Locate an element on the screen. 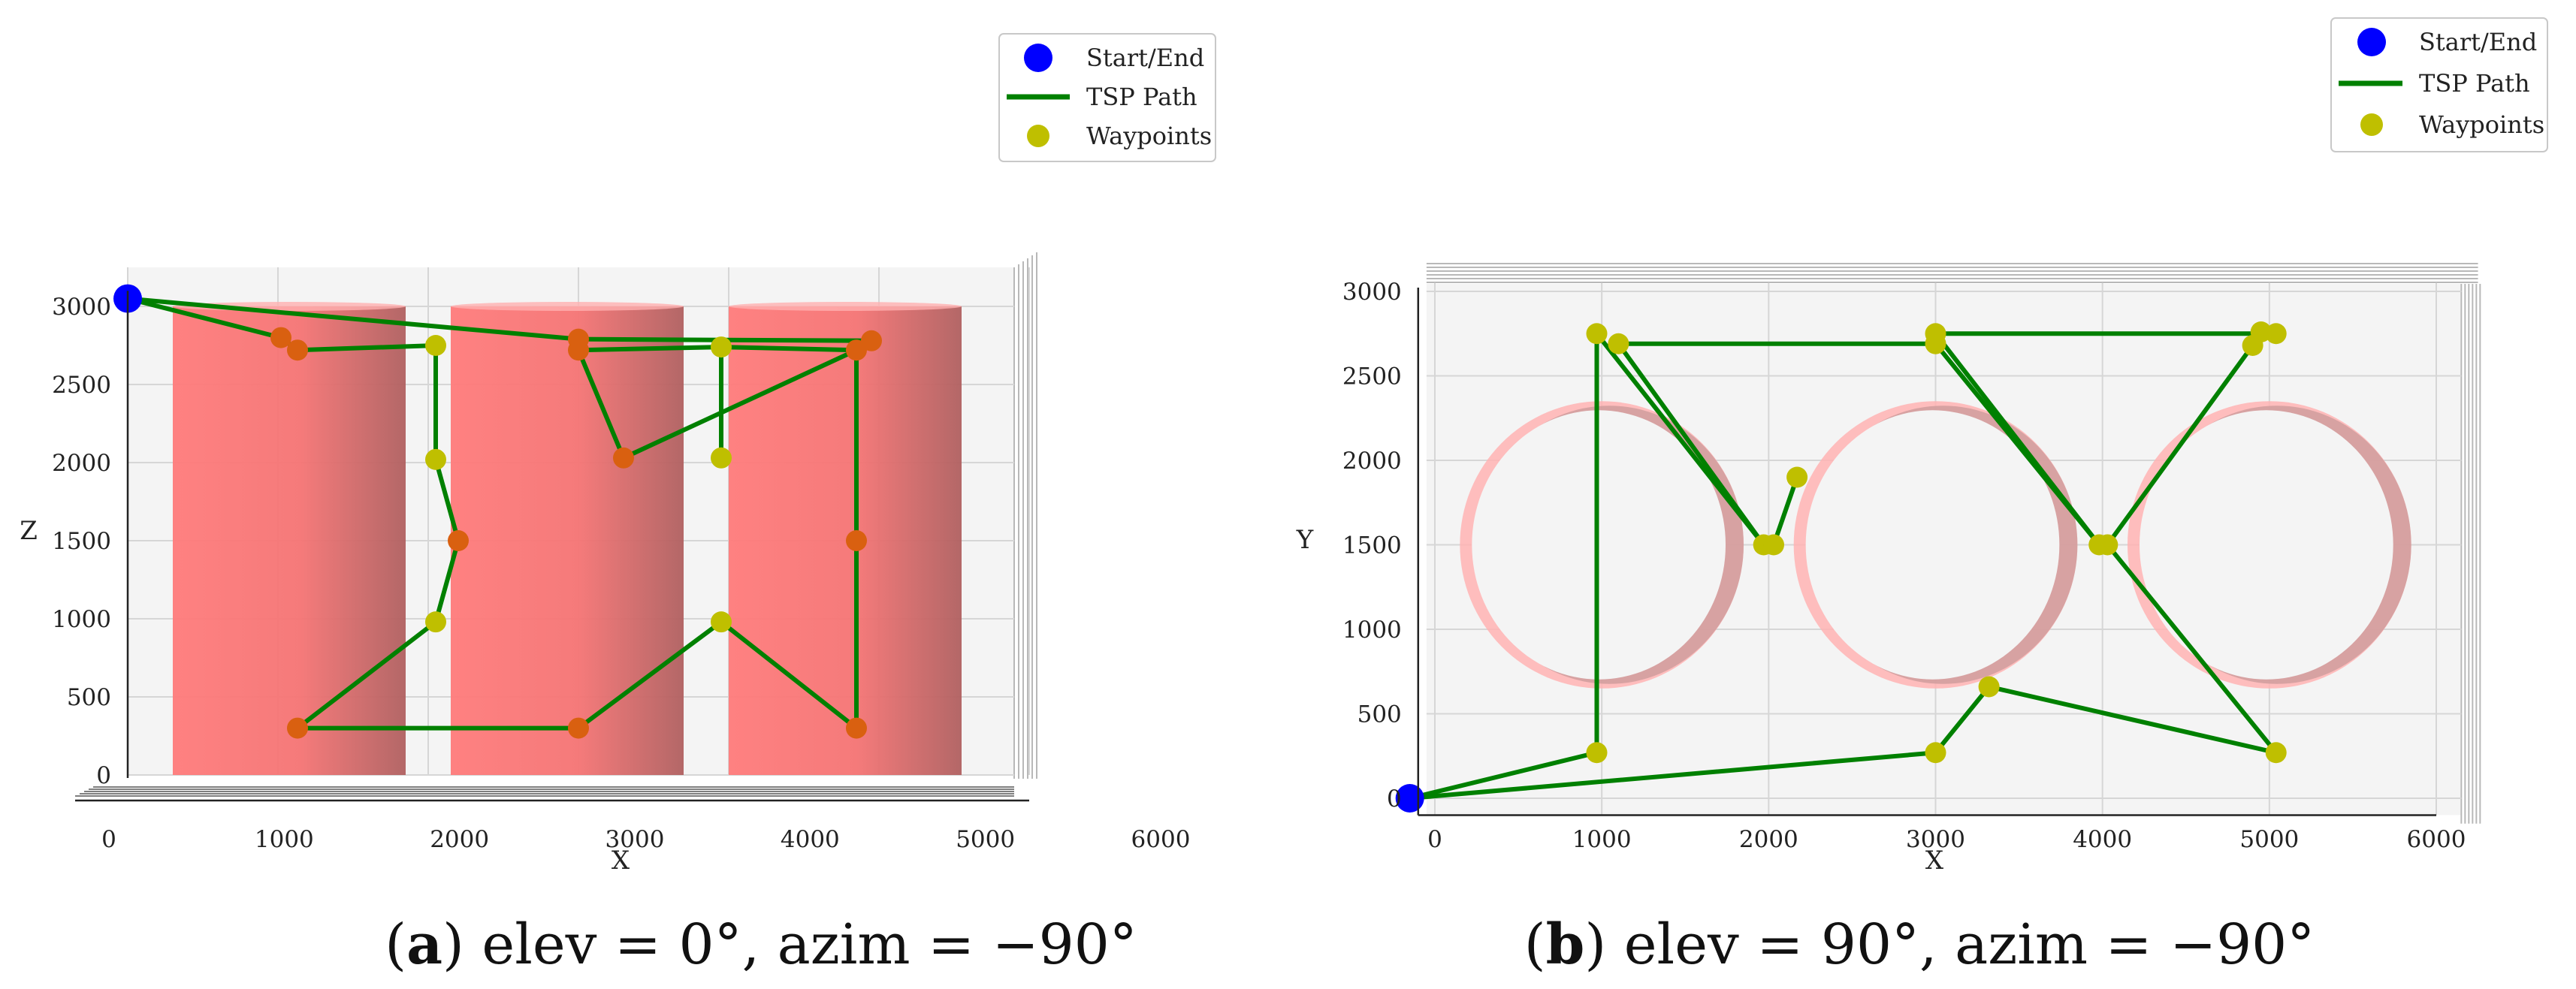 This screenshot has width=2576, height=989. panel-a-legend-waypoints-label: Waypoints is located at coordinates (1149, 136).